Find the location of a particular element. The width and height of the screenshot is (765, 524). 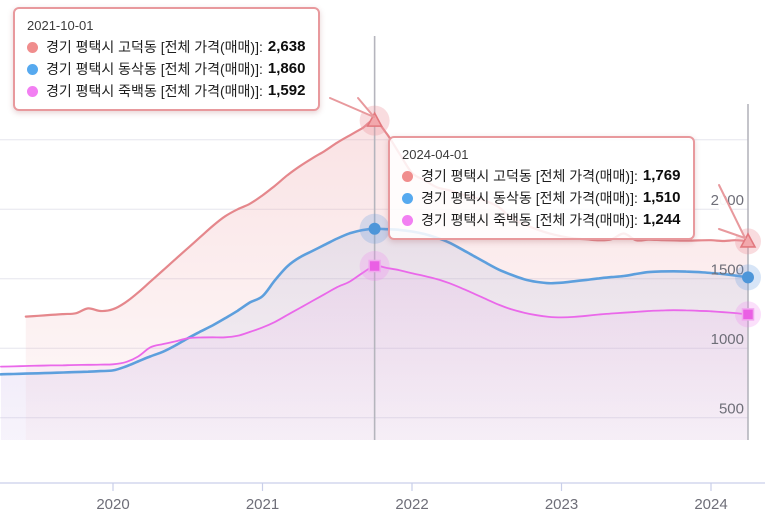

x-axis-label: 2020 is located at coordinates (112, 504).